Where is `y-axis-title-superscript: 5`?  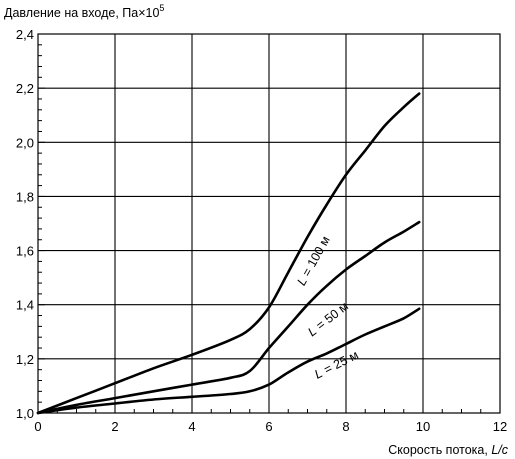 y-axis-title-superscript: 5 is located at coordinates (161, 8).